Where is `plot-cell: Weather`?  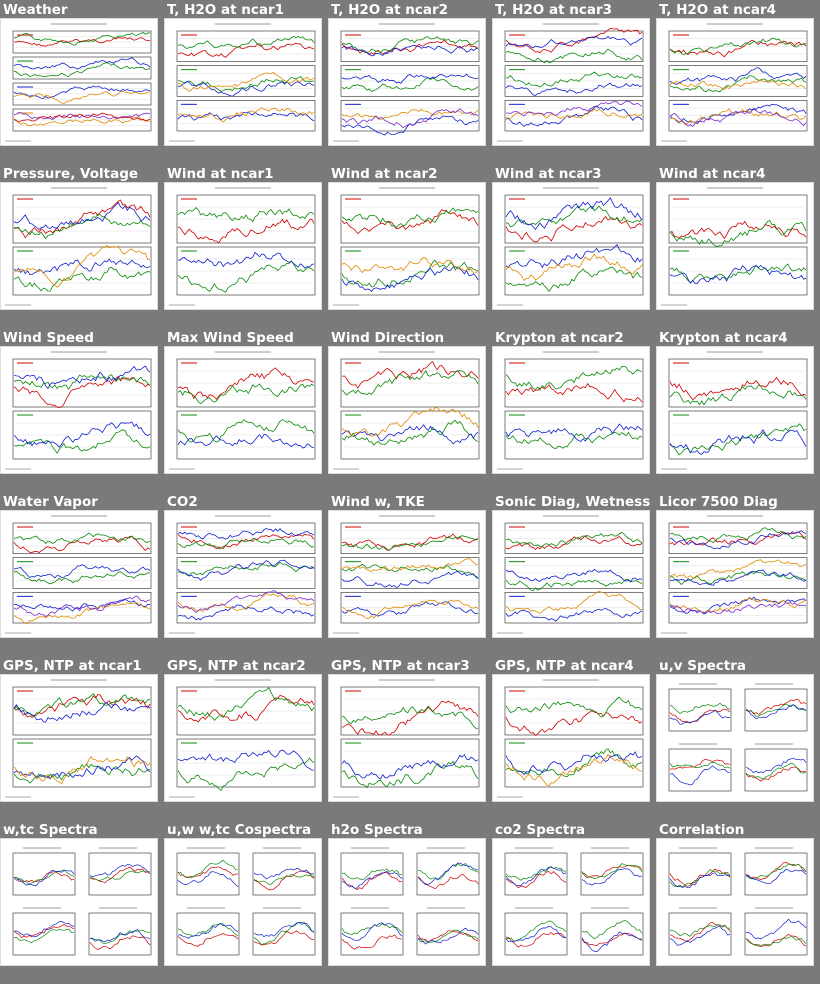 plot-cell: Weather is located at coordinates (80, 80).